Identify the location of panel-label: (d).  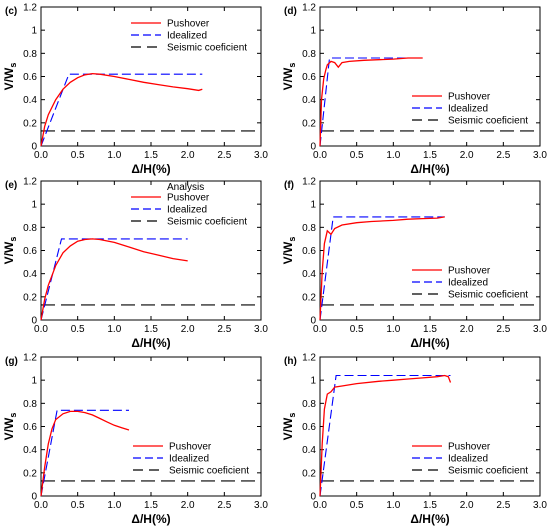
(290, 11).